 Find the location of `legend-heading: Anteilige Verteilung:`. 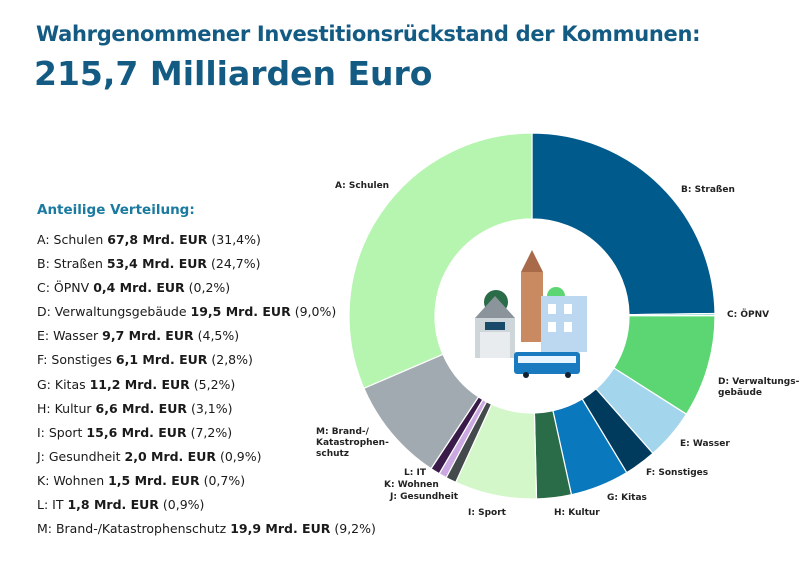

legend-heading: Anteilige Verteilung: is located at coordinates (116, 210).